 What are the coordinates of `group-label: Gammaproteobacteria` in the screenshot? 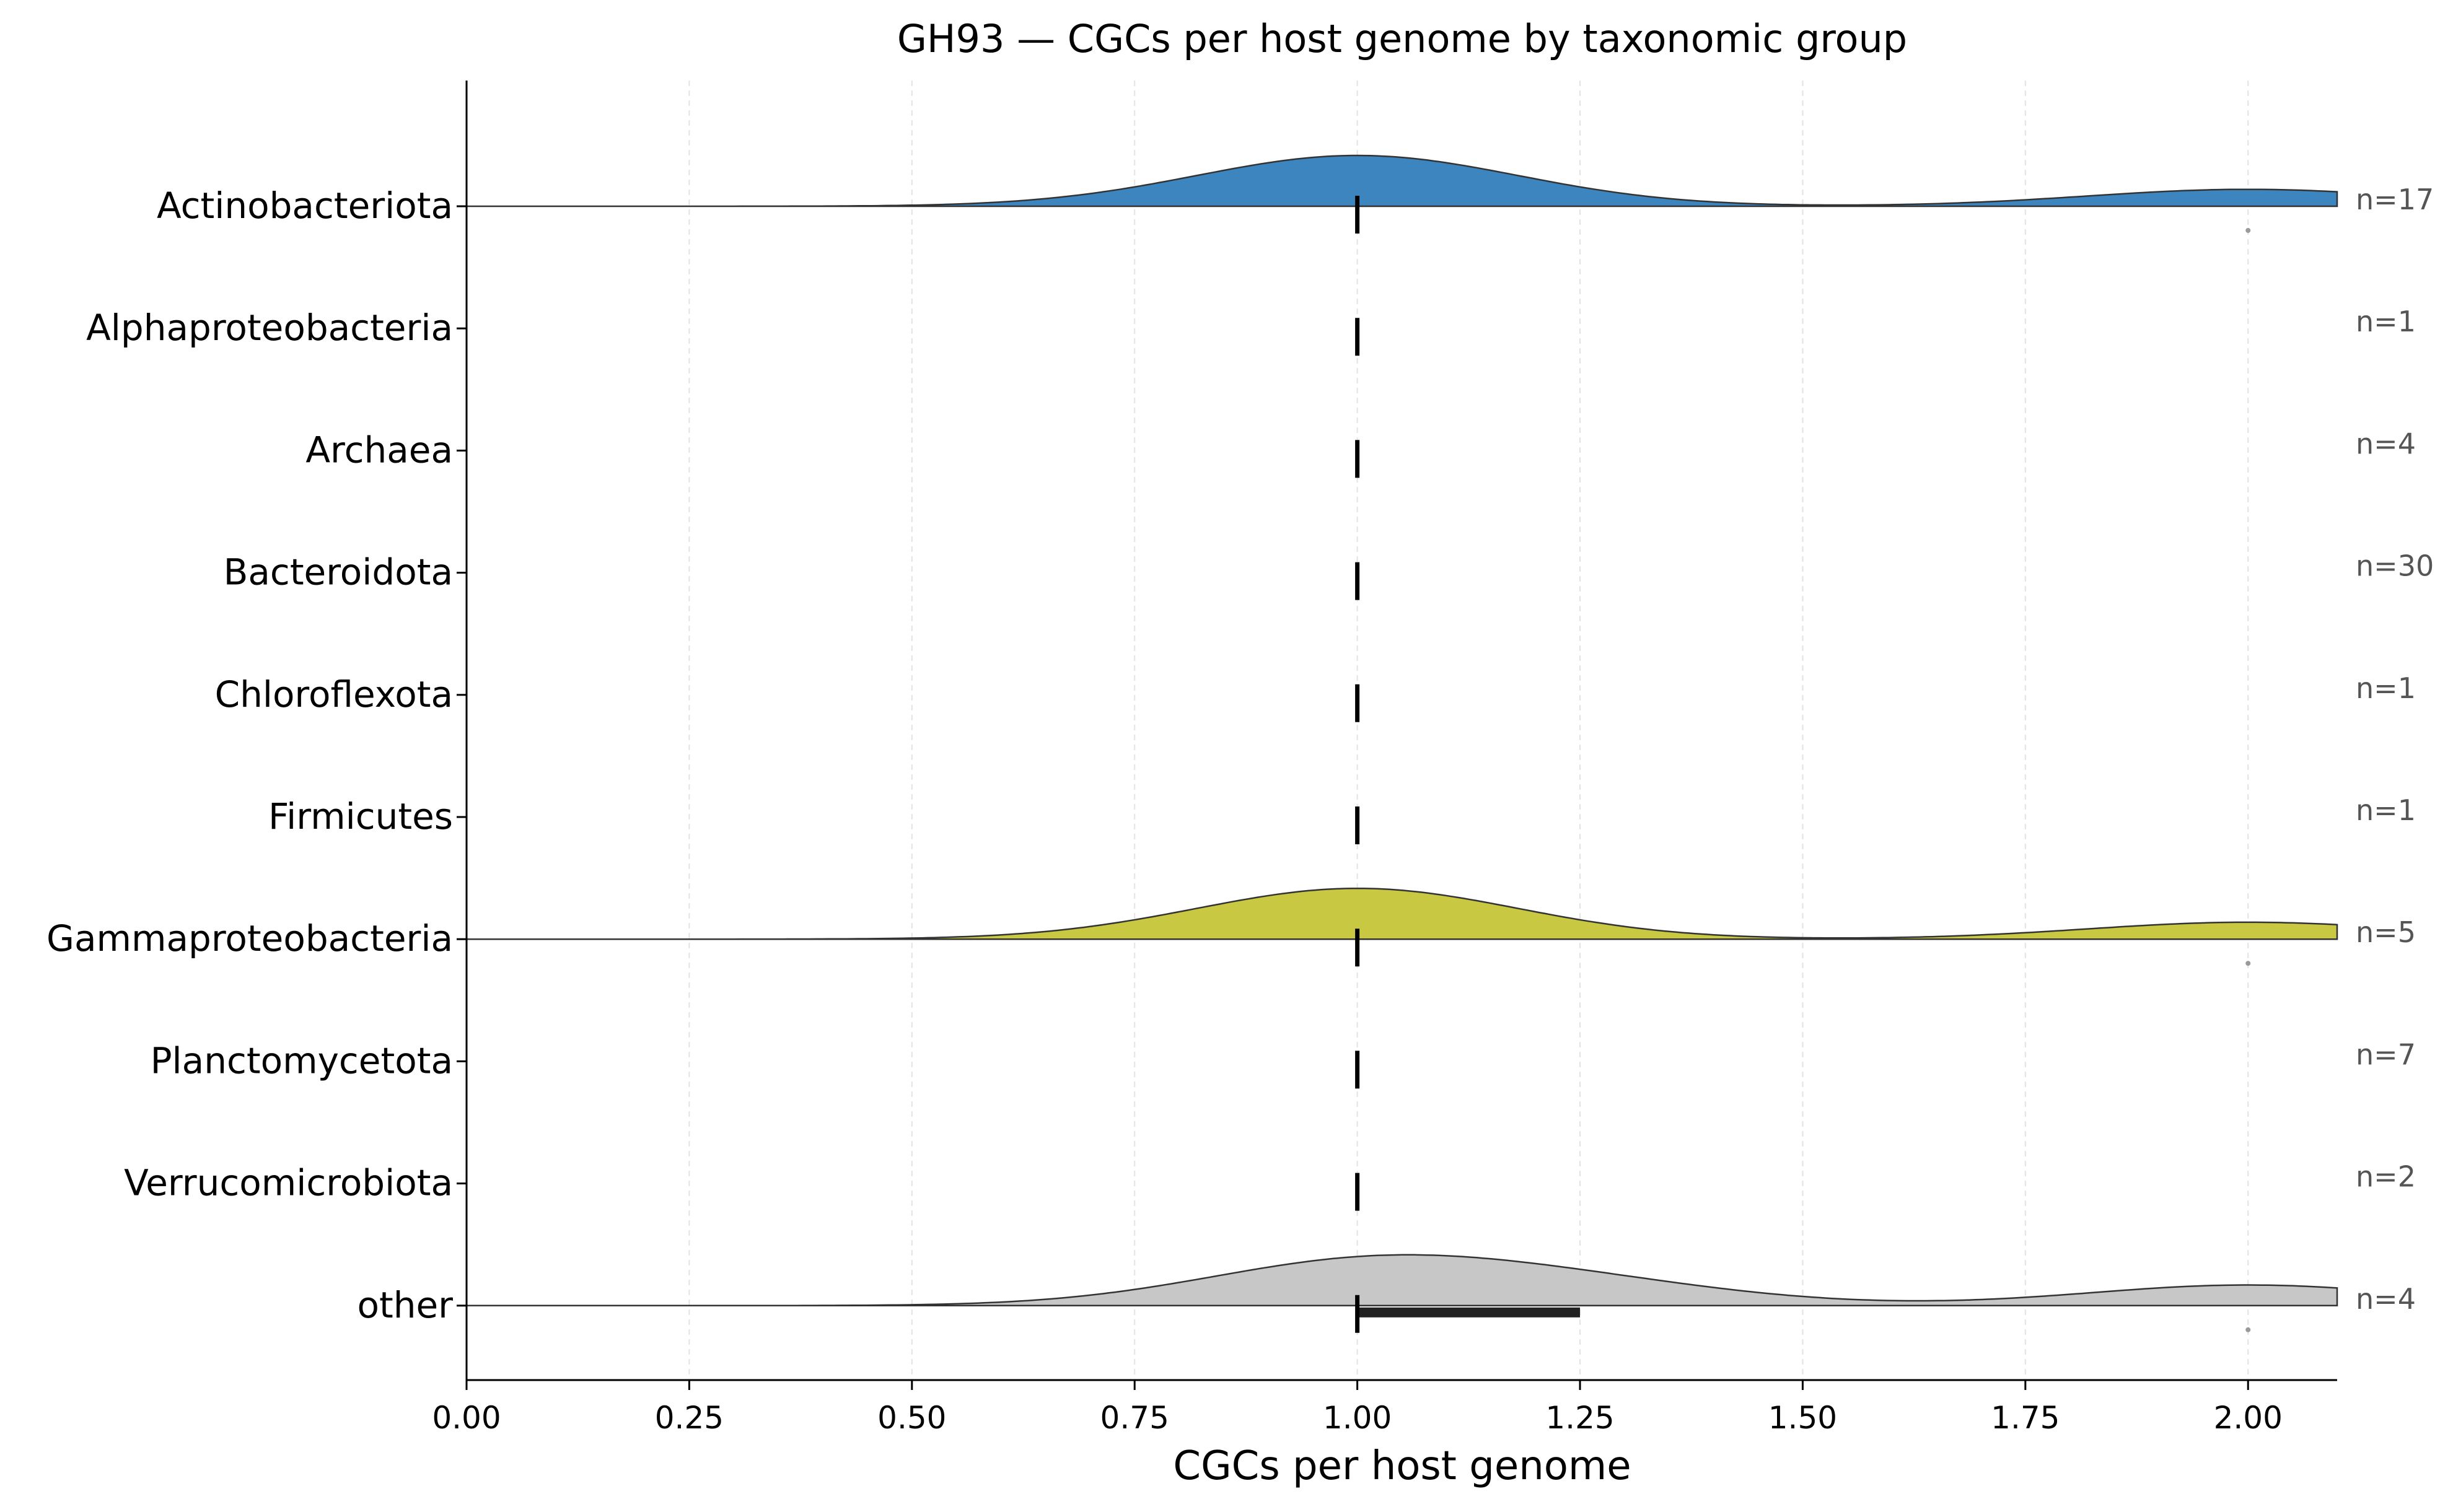 It's located at (249, 938).